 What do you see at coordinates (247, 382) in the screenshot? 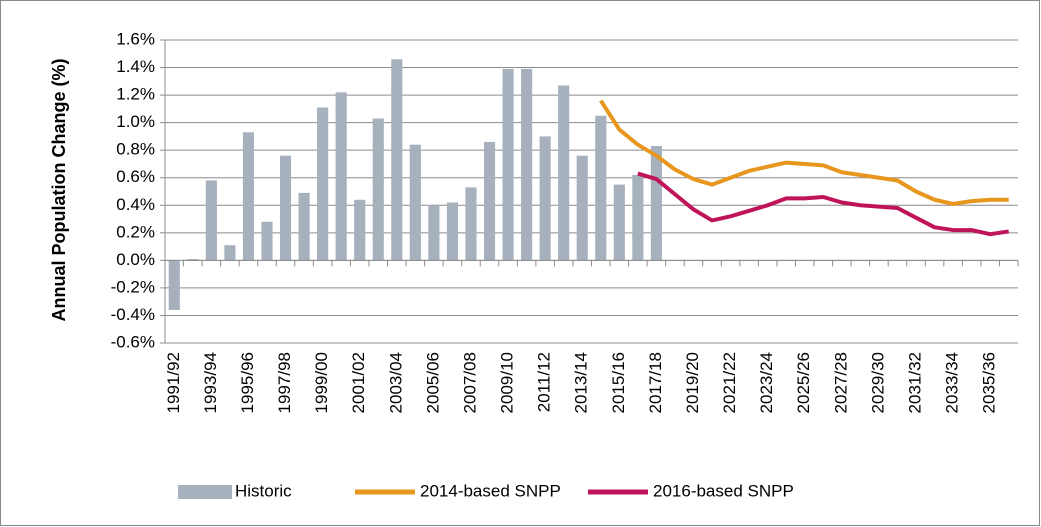
I see `x-tick-label: 1995/96` at bounding box center [247, 382].